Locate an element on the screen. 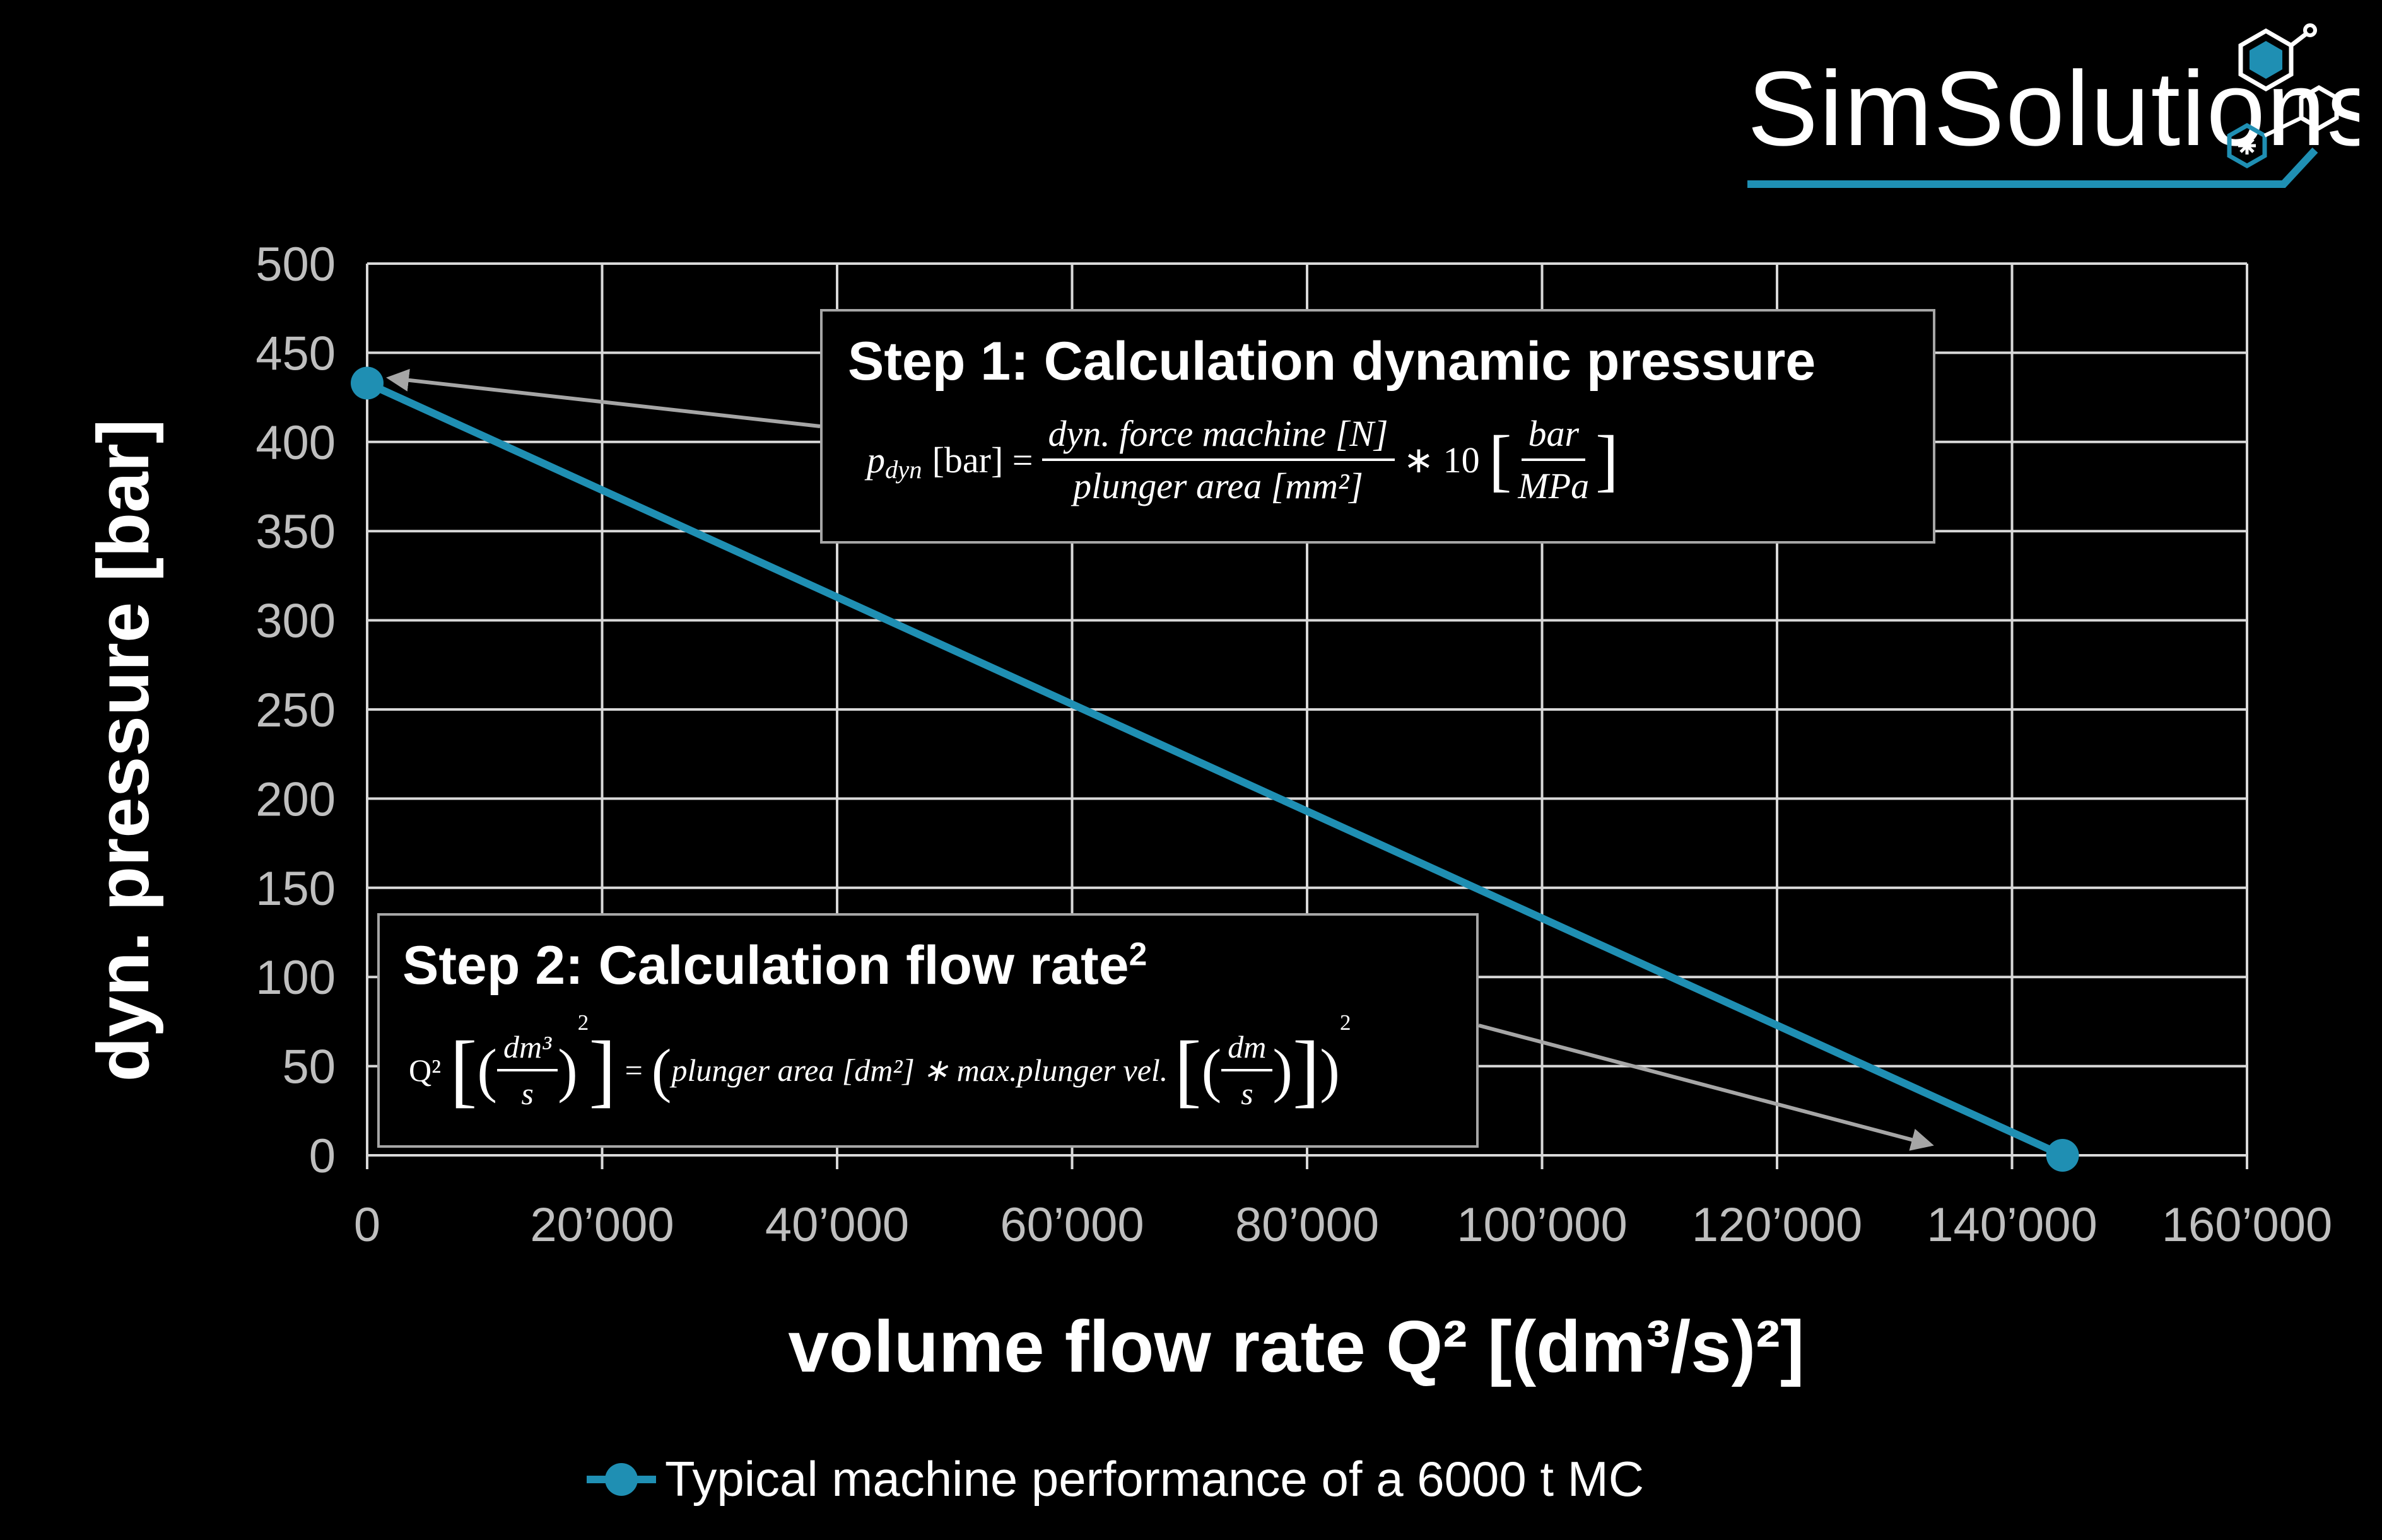  annotation-step2-title-text: Step 2: Calculation flow rate is located at coordinates (765, 965).